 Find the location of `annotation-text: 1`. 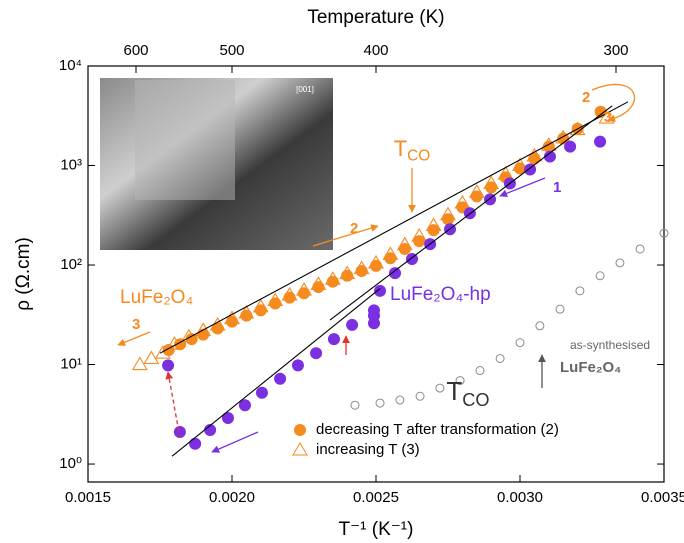

annotation-text: 1 is located at coordinates (557, 187).